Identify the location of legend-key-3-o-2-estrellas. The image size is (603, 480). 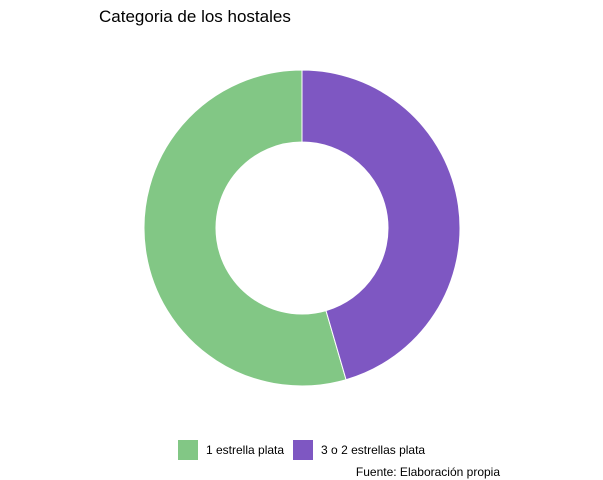
(303, 450).